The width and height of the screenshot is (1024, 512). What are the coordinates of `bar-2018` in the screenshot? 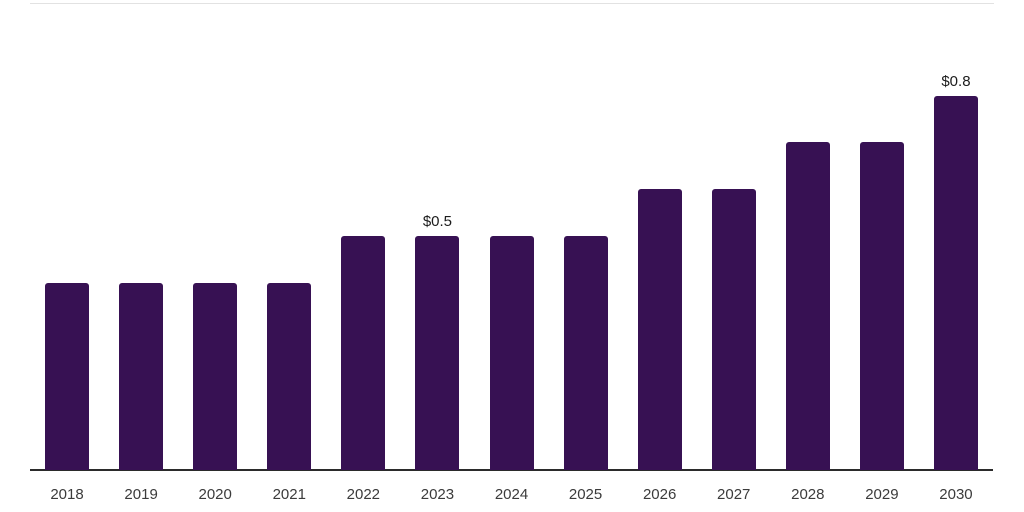 It's located at (67, 376).